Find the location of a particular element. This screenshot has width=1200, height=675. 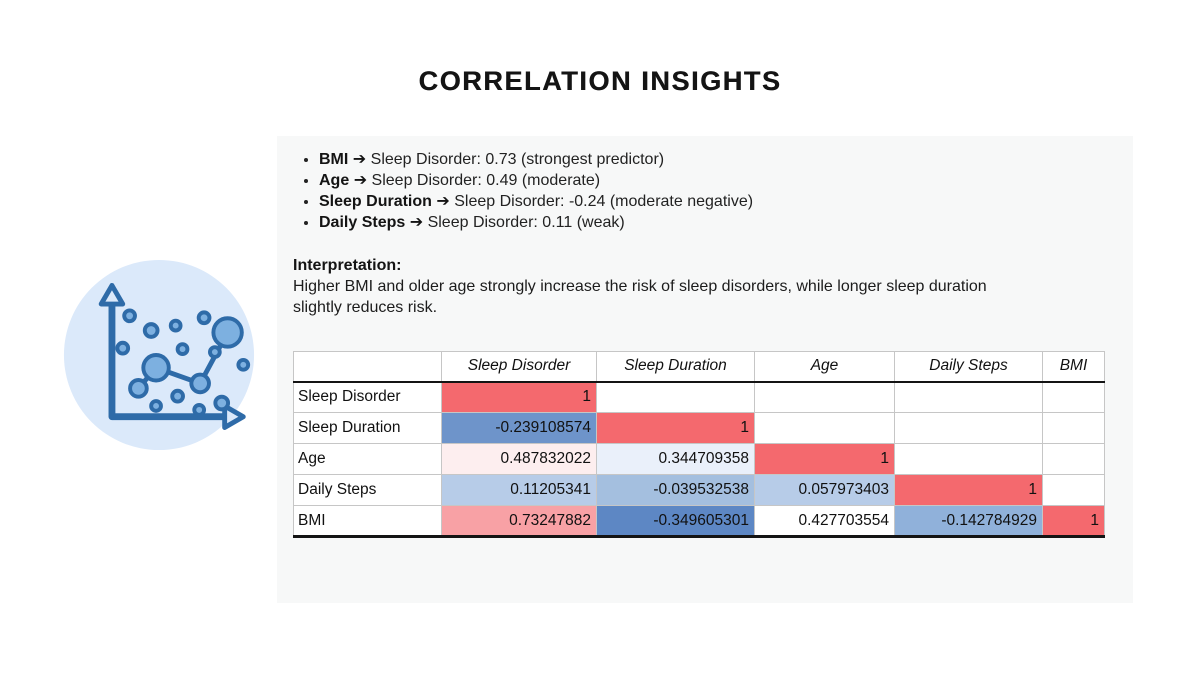

matrix-cell: 0.487832022 is located at coordinates (519, 459).